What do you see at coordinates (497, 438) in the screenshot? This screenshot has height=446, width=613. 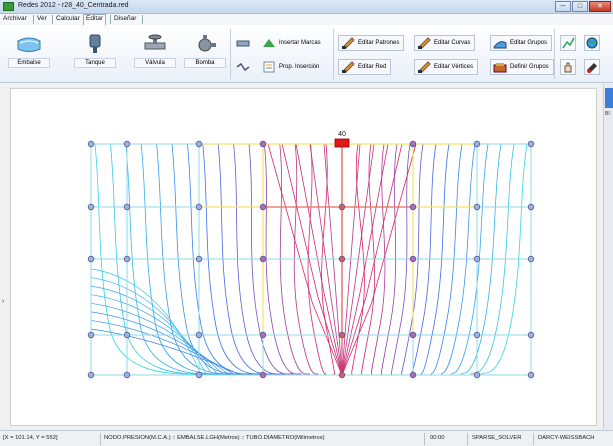 I see `status-solver: SPARSE_SOLVER` at bounding box center [497, 438].